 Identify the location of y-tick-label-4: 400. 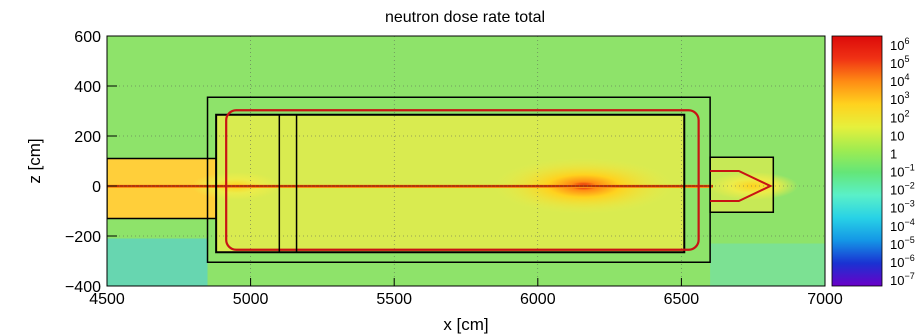
(87, 87).